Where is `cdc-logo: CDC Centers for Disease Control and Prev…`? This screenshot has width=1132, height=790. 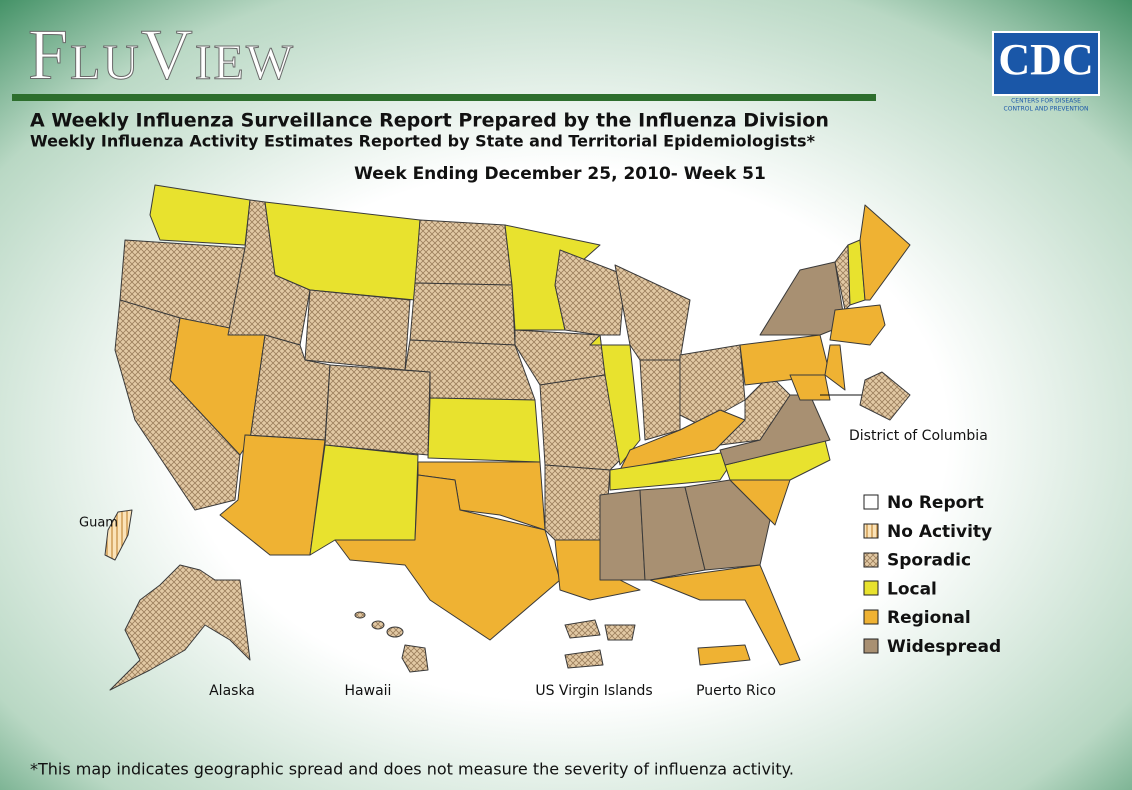 cdc-logo: CDC Centers for Disease Control and Prev… is located at coordinates (1046, 72).